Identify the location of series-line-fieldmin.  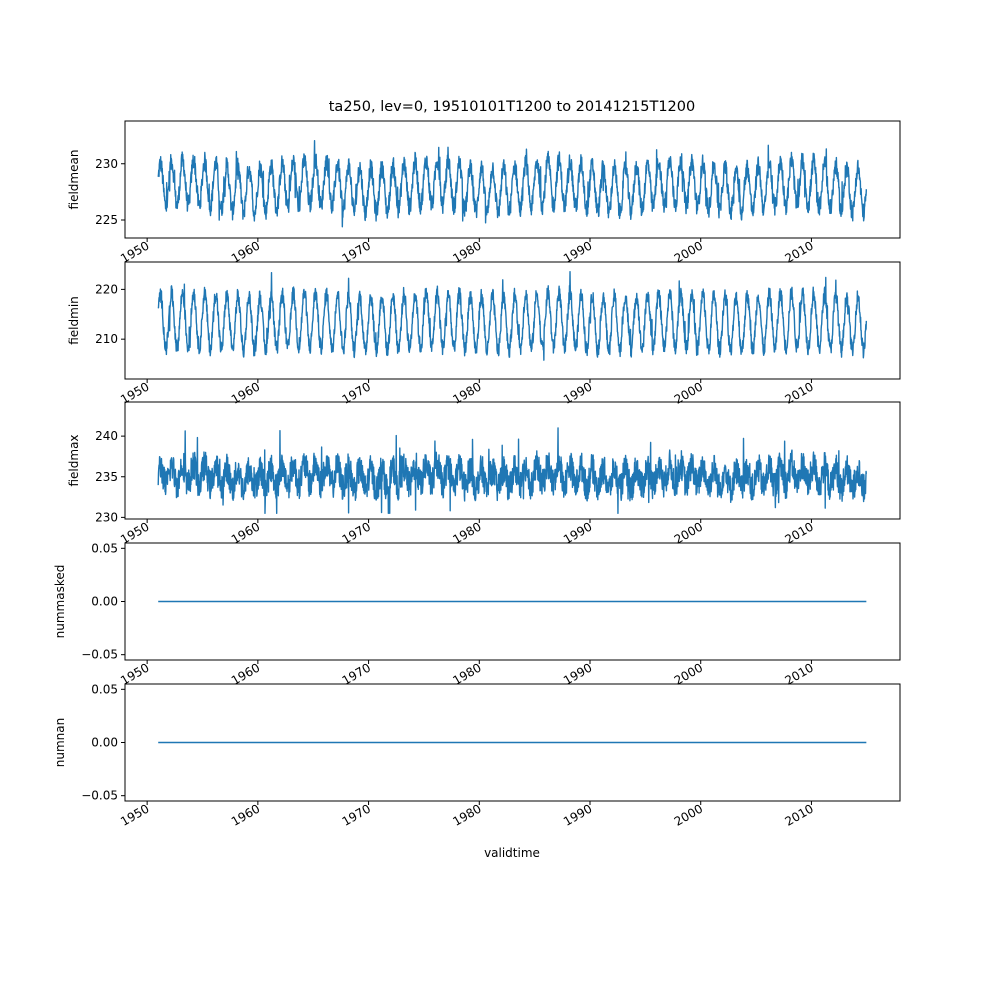
(512, 316).